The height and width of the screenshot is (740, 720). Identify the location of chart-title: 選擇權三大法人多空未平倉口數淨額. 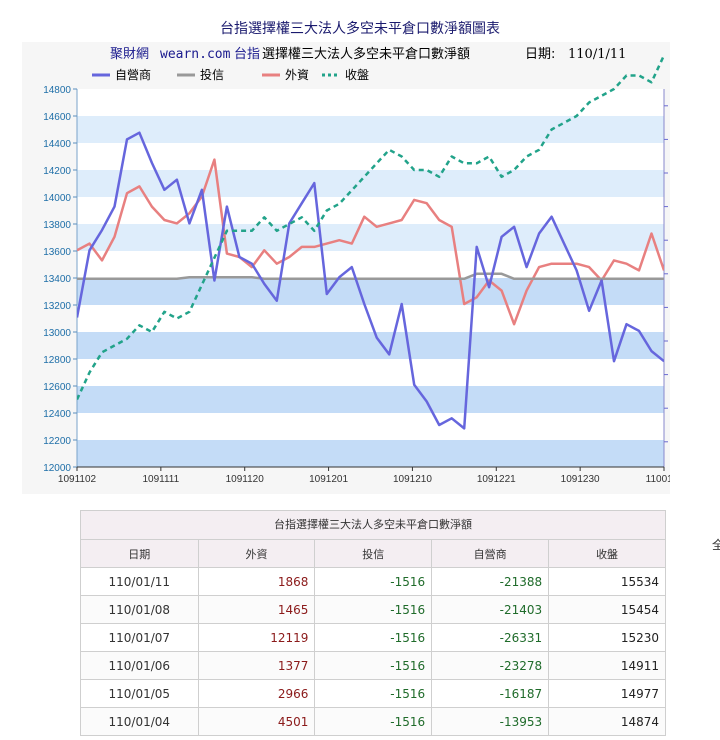
(366, 54).